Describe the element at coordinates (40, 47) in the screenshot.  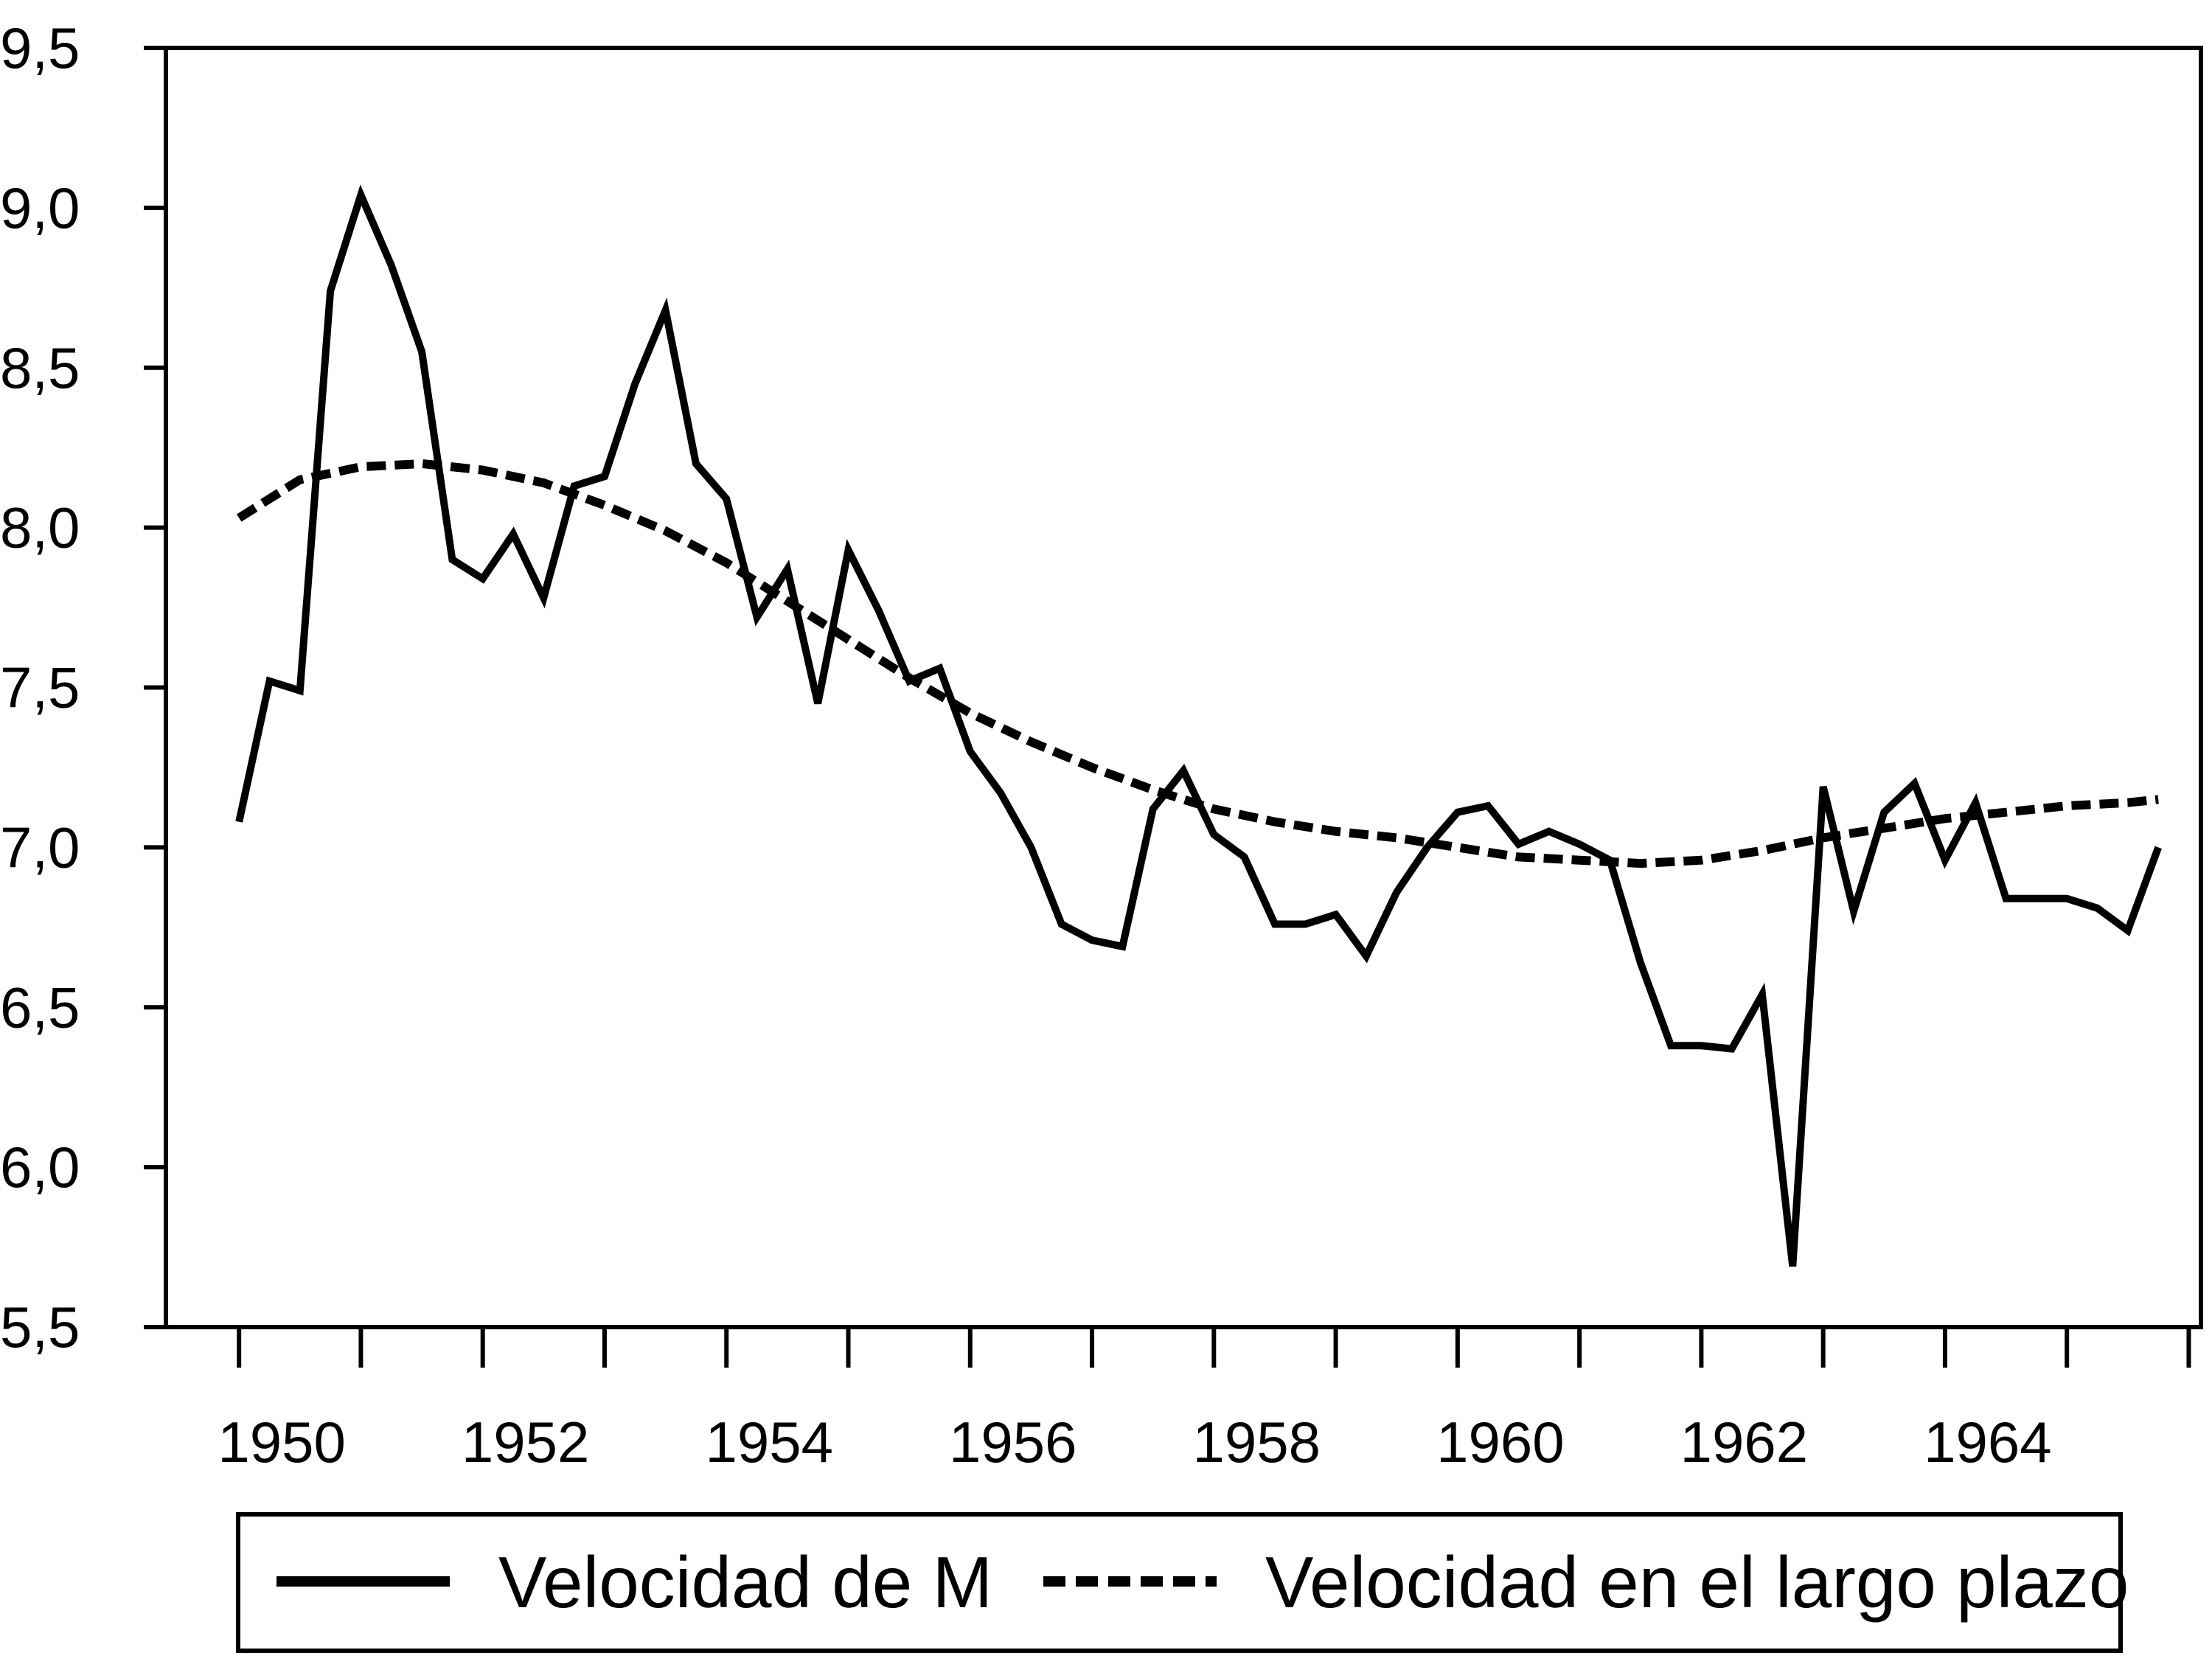
I see `y-tick-label: 9,5` at that location.